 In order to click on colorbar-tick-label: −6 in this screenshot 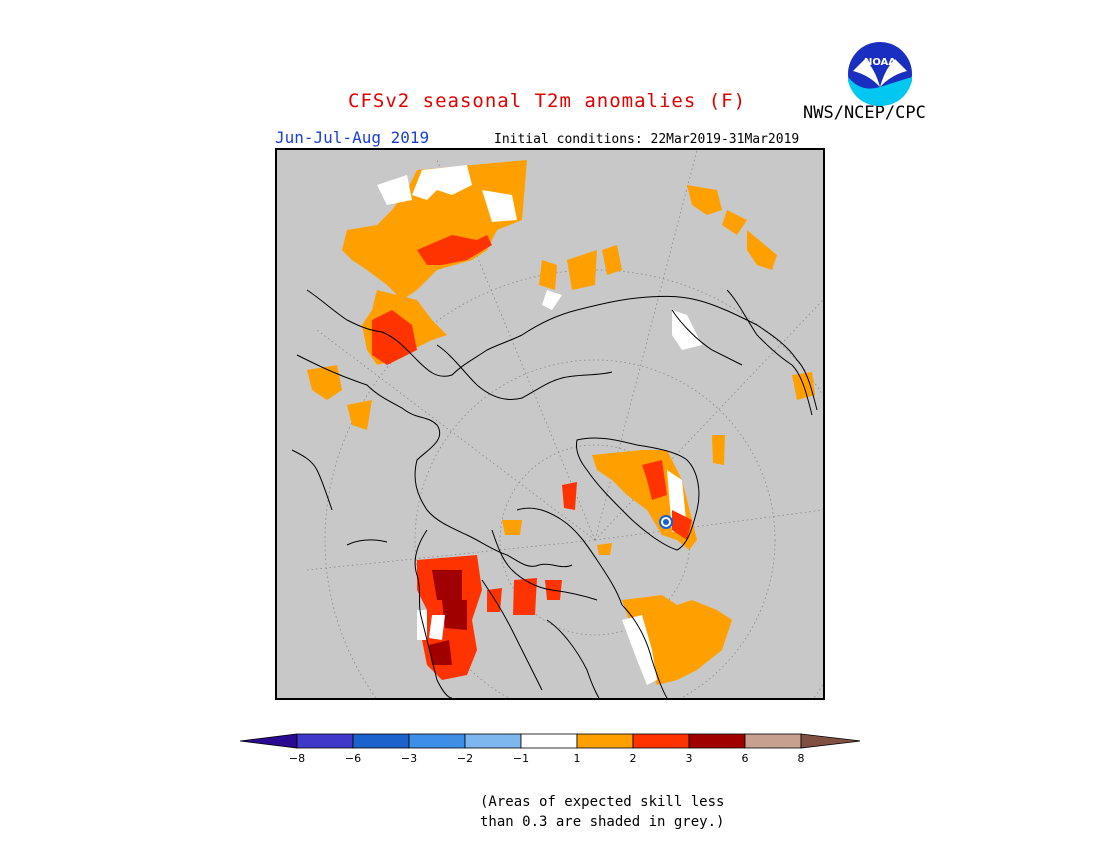, I will do `click(353, 758)`.